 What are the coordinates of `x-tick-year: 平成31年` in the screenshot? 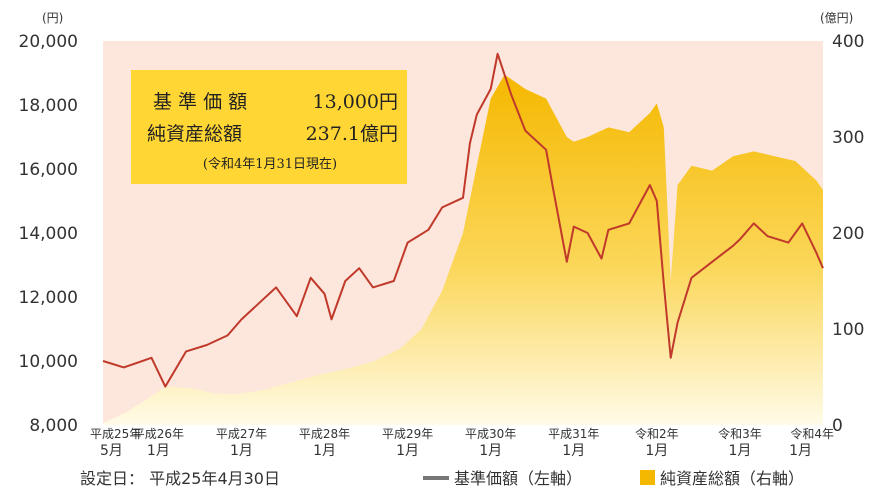 It's located at (573, 434).